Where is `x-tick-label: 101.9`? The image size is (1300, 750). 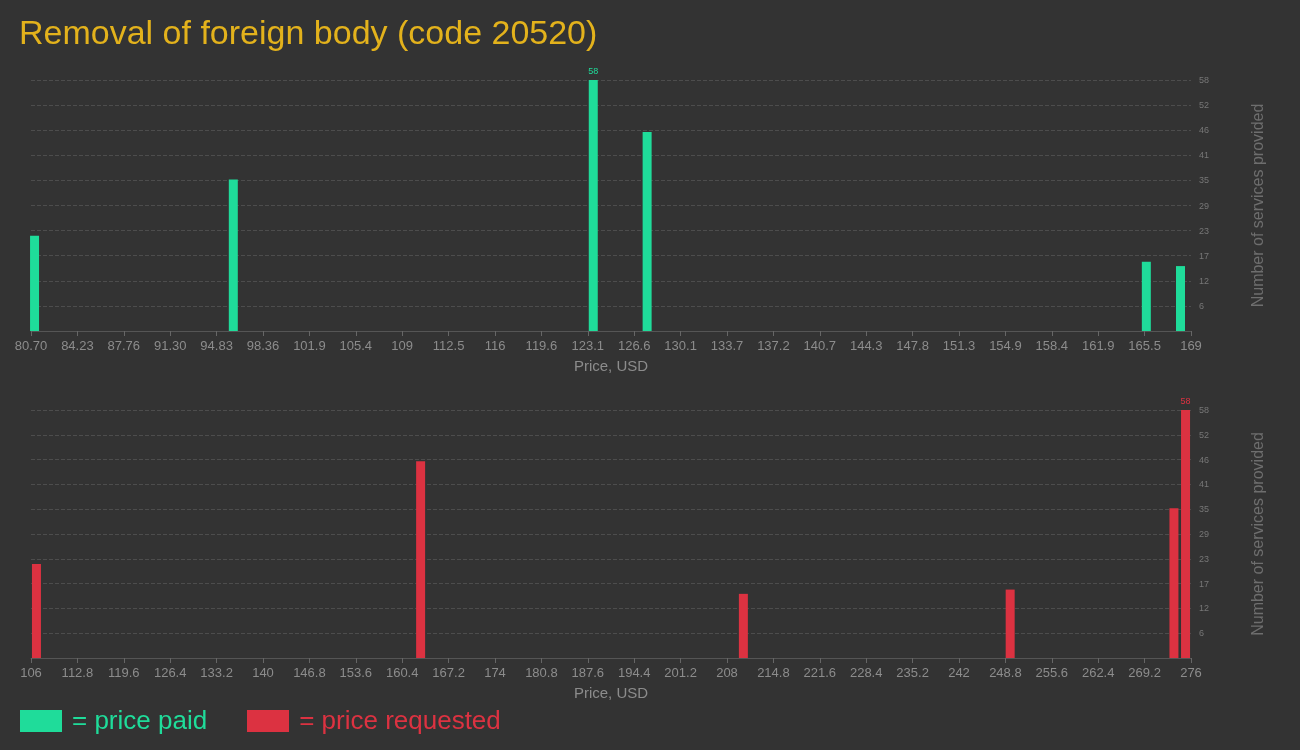 x-tick-label: 101.9 is located at coordinates (309, 345).